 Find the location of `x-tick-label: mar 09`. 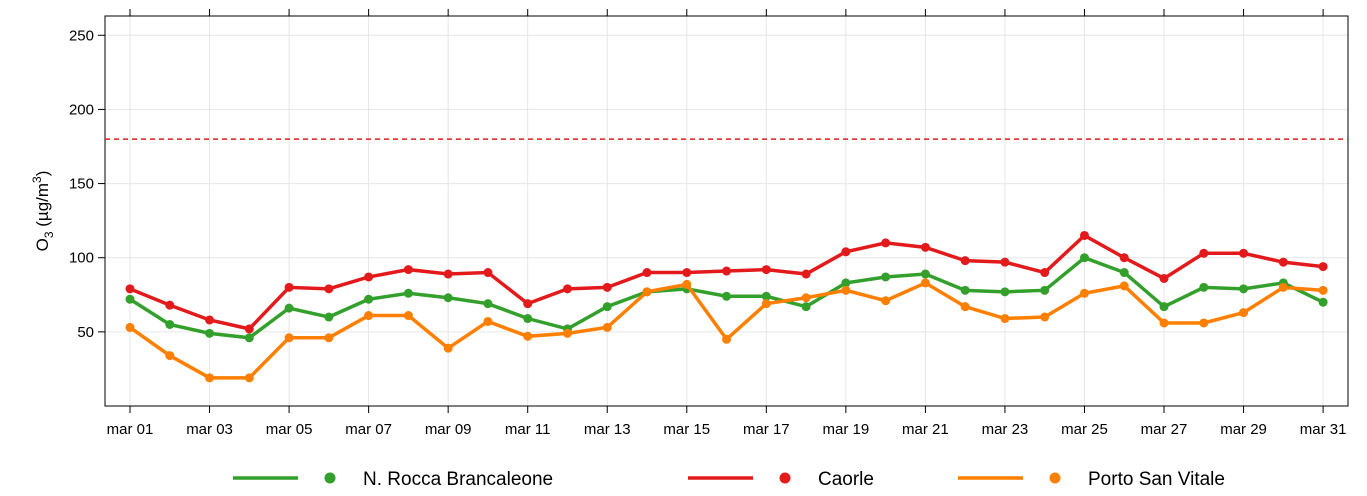

x-tick-label: mar 09 is located at coordinates (448, 429).